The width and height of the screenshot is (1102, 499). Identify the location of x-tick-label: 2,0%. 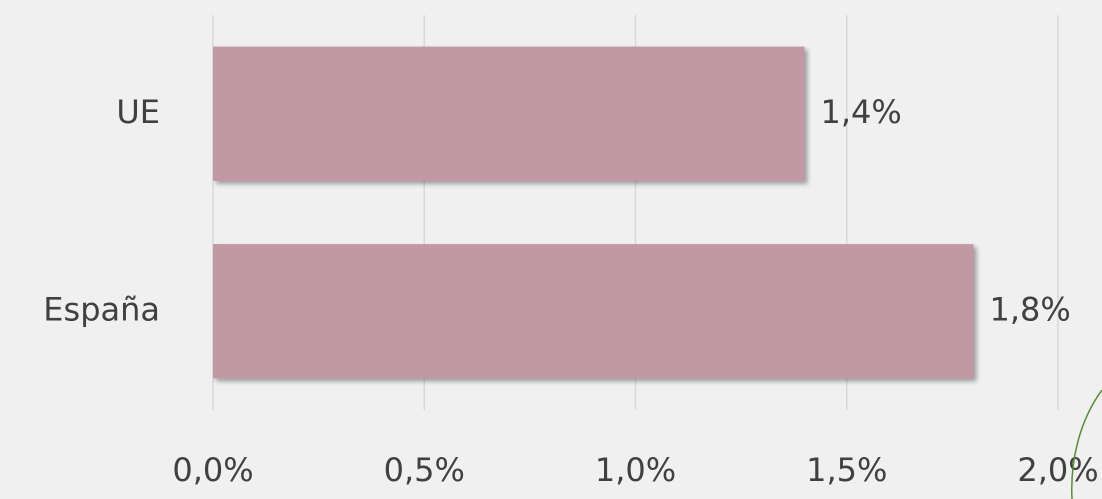
(1057, 470).